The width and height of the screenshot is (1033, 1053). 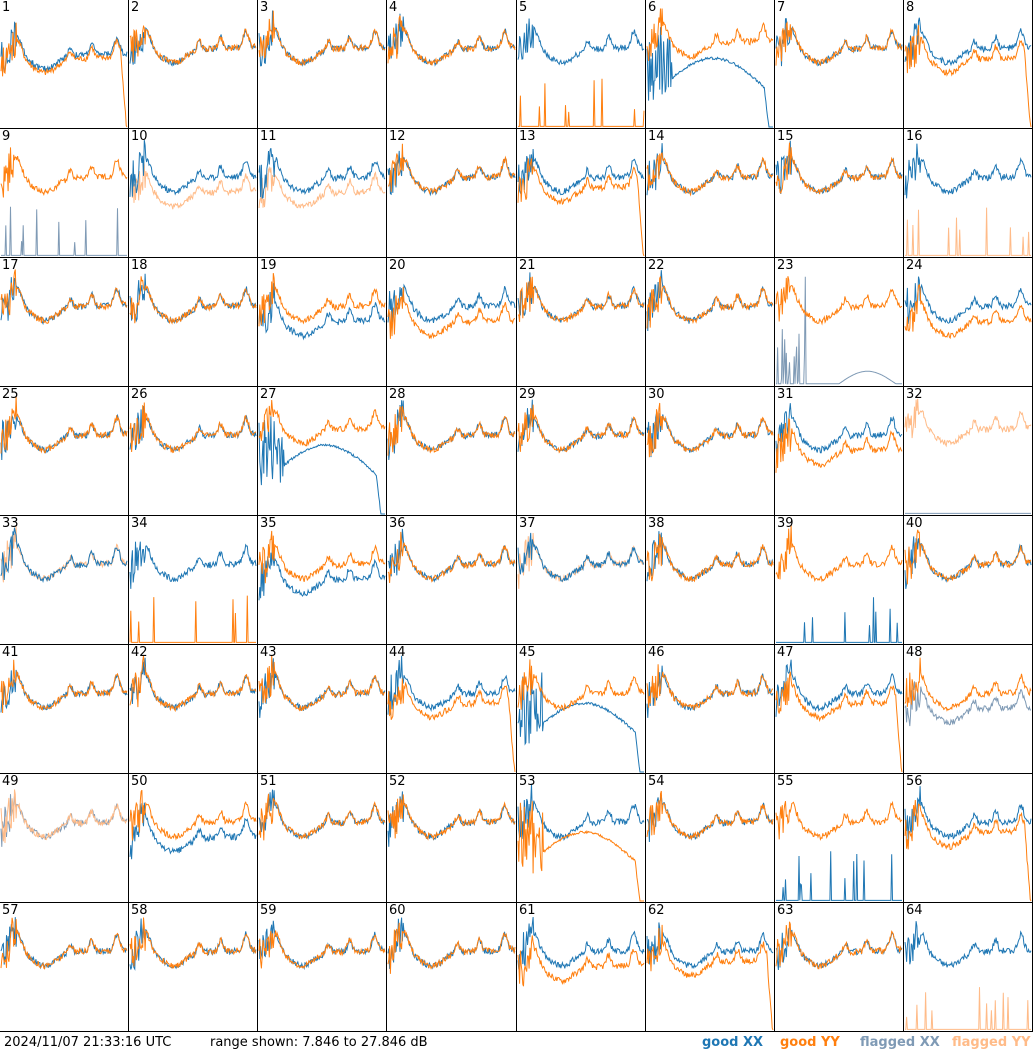 I want to click on panel-26: 26, so click(x=193, y=451).